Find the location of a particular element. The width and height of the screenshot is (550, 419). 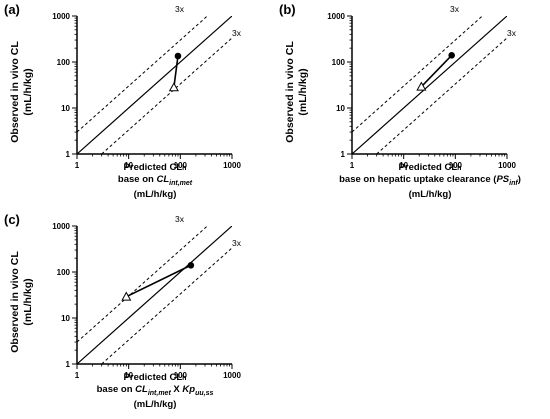

x-axis-label-suffix: ) is located at coordinates (519, 179).